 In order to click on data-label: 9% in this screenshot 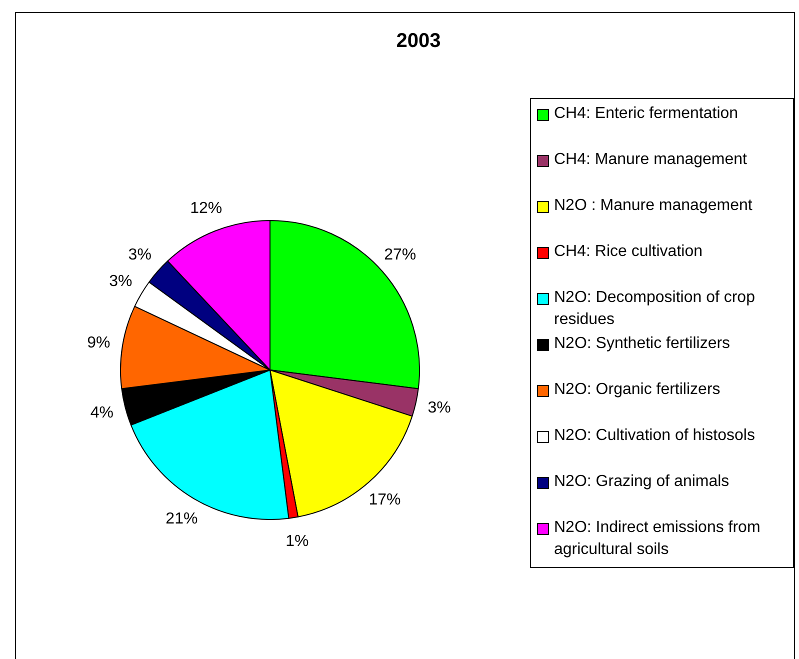, I will do `click(98, 343)`.